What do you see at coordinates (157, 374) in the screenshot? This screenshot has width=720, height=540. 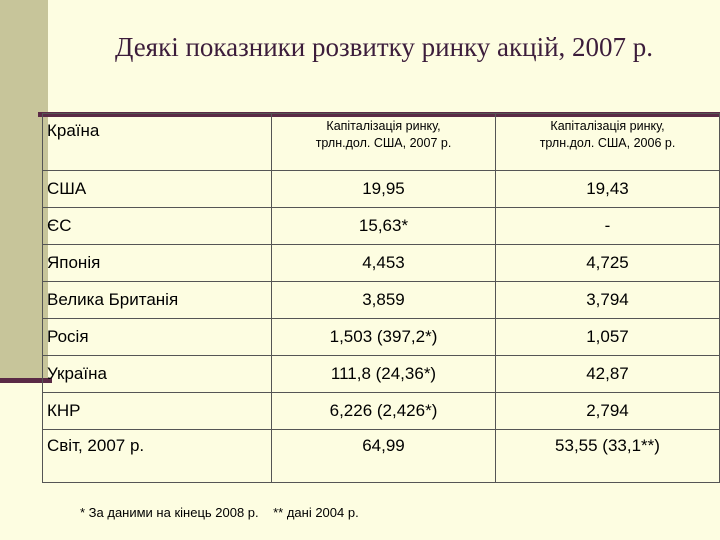 I see `cell-country: Україна` at bounding box center [157, 374].